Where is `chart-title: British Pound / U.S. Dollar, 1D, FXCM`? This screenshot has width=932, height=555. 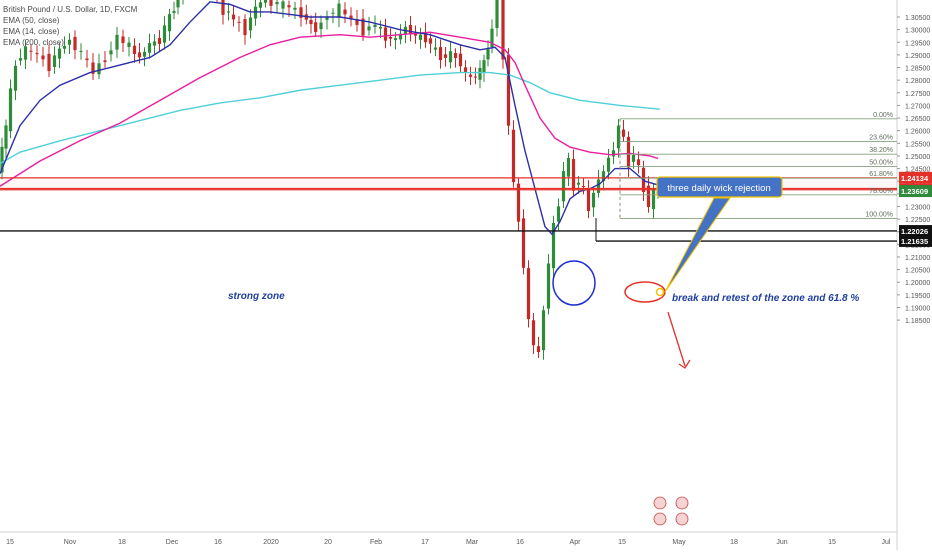
chart-title: British Pound / U.S. Dollar, 1D, FXCM is located at coordinates (70, 9).